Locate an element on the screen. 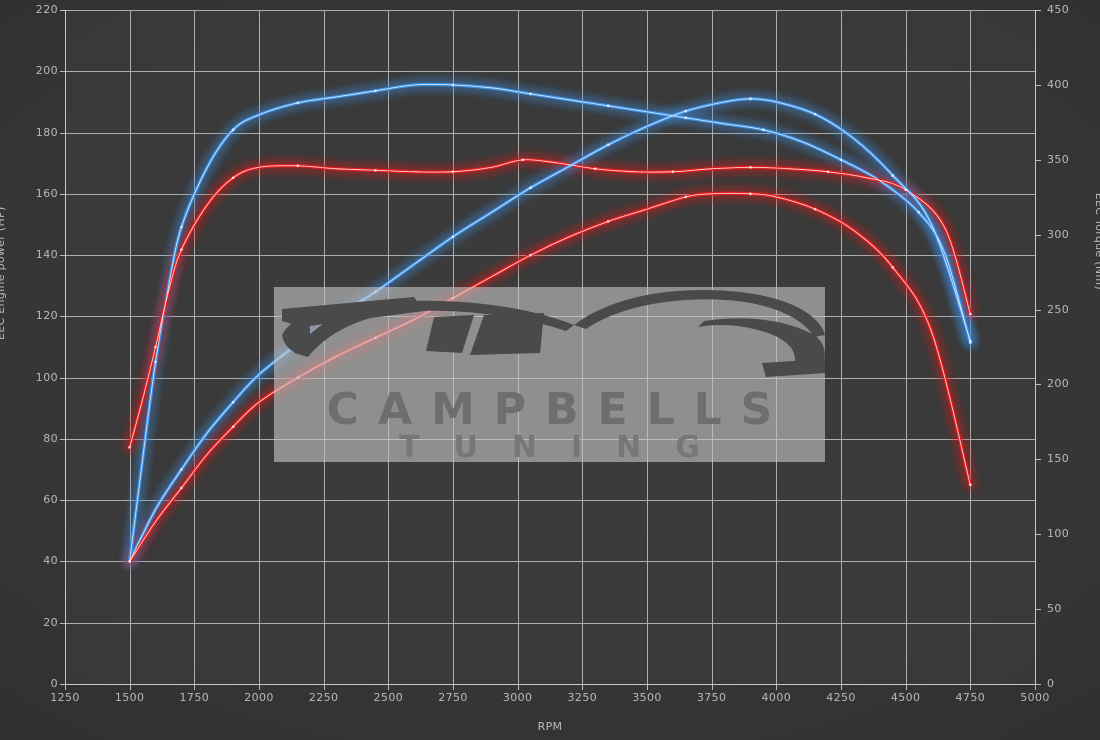 The height and width of the screenshot is (740, 1100). y-axis-left-tick-label: 220 is located at coordinates (46, 9).